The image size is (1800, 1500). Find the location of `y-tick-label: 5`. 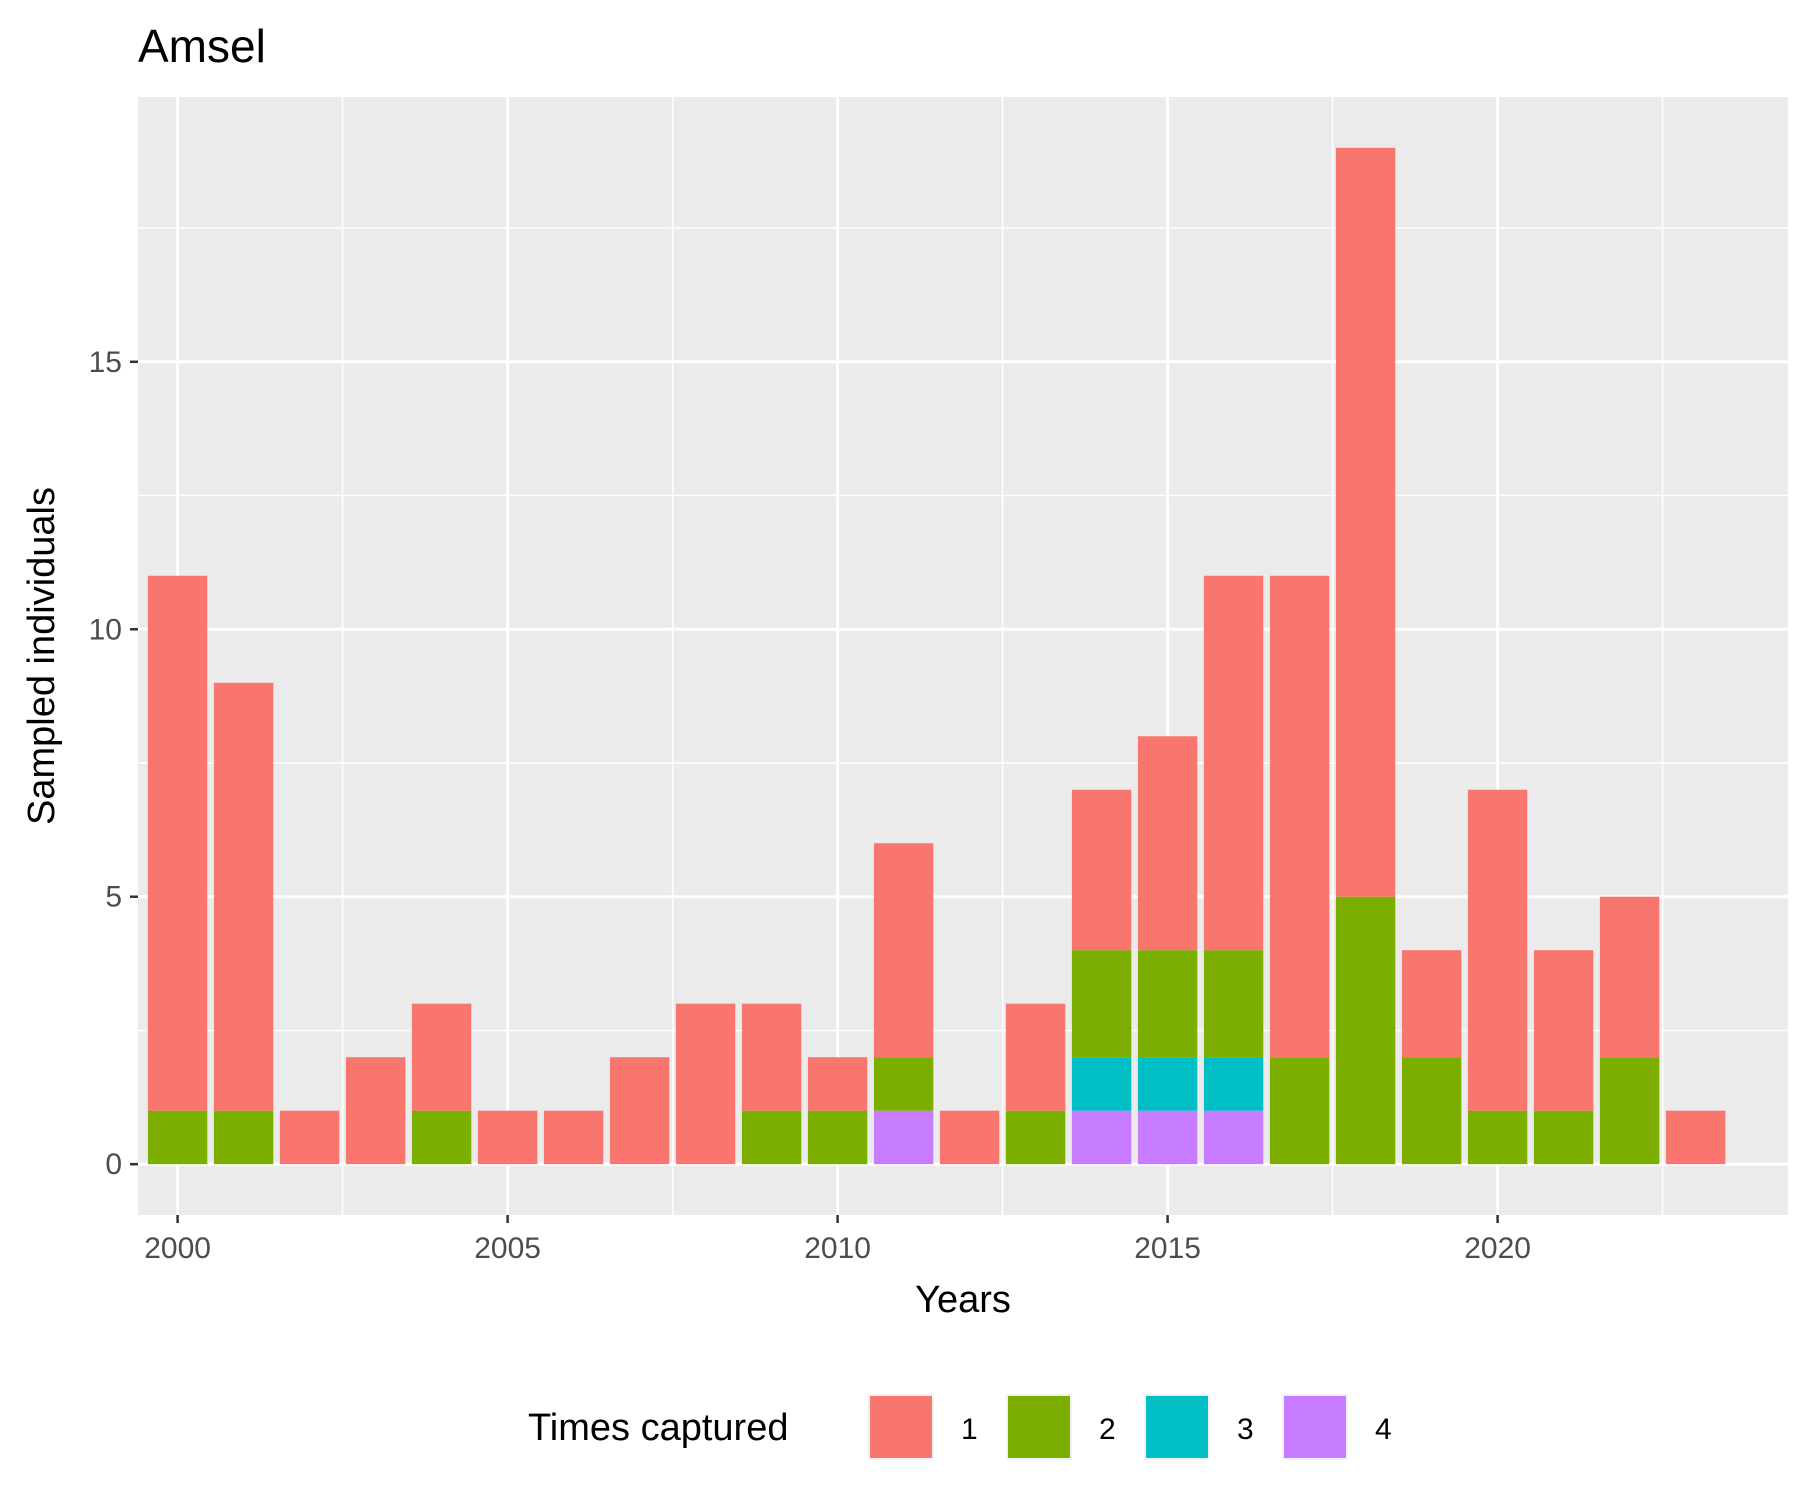

y-tick-label: 5 is located at coordinates (113, 897).